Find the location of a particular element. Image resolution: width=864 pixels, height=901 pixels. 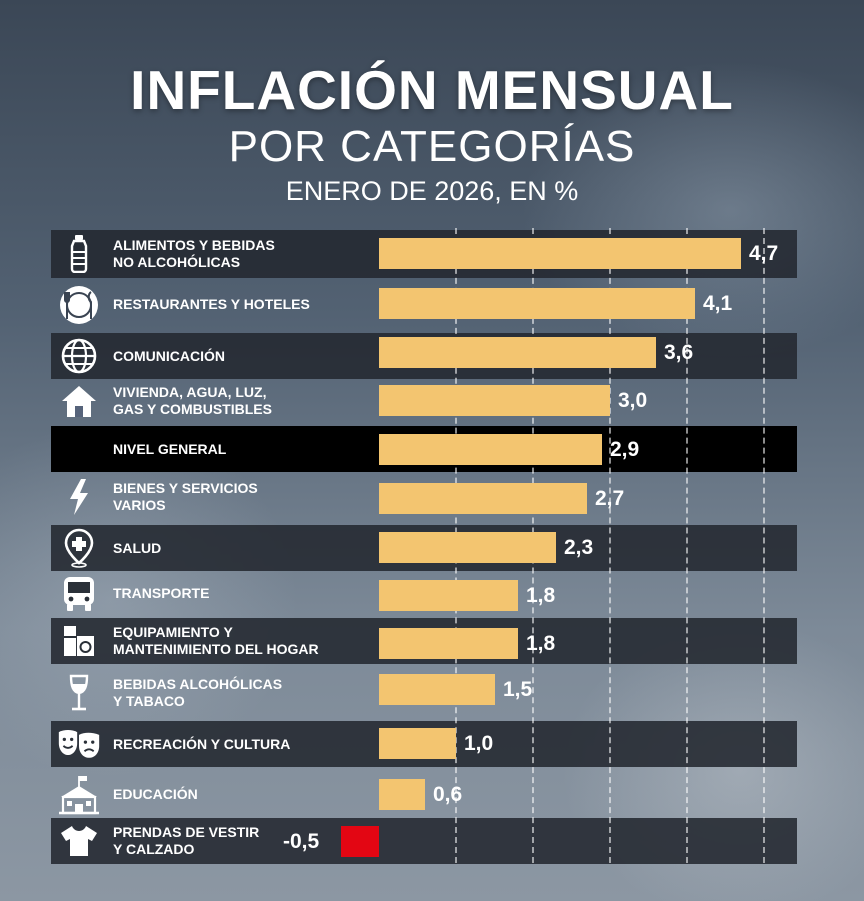

value-label: 4,7 is located at coordinates (764, 253).